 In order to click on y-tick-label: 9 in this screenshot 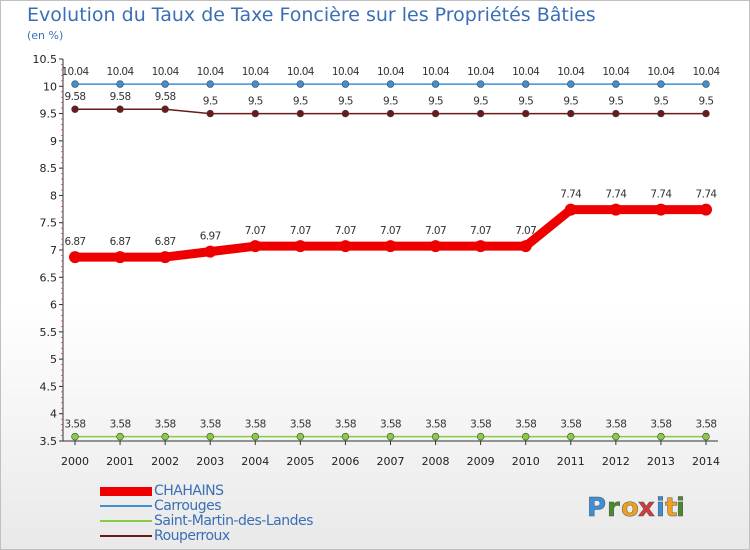, I will do `click(53, 141)`.